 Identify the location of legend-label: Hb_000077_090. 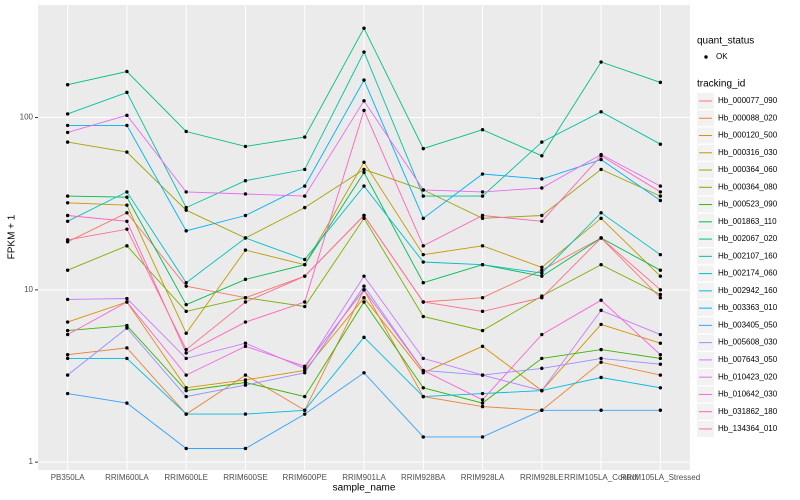
(748, 100).